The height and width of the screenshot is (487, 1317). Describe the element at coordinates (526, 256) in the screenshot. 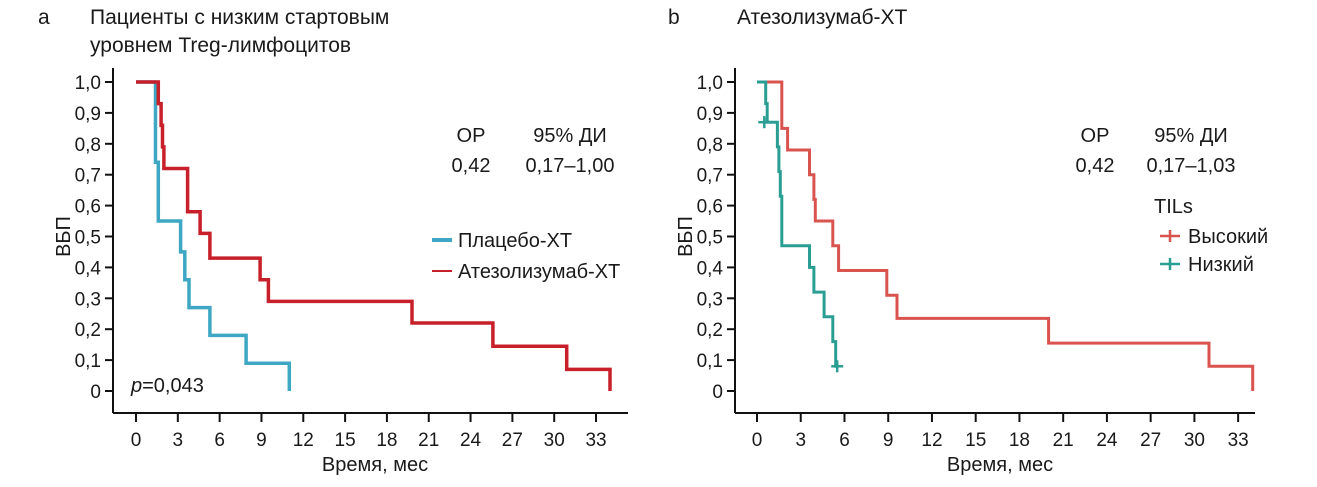

I see `chart-a-legend: Плацебо-ХТ Атезолизумаб-ХТ` at that location.